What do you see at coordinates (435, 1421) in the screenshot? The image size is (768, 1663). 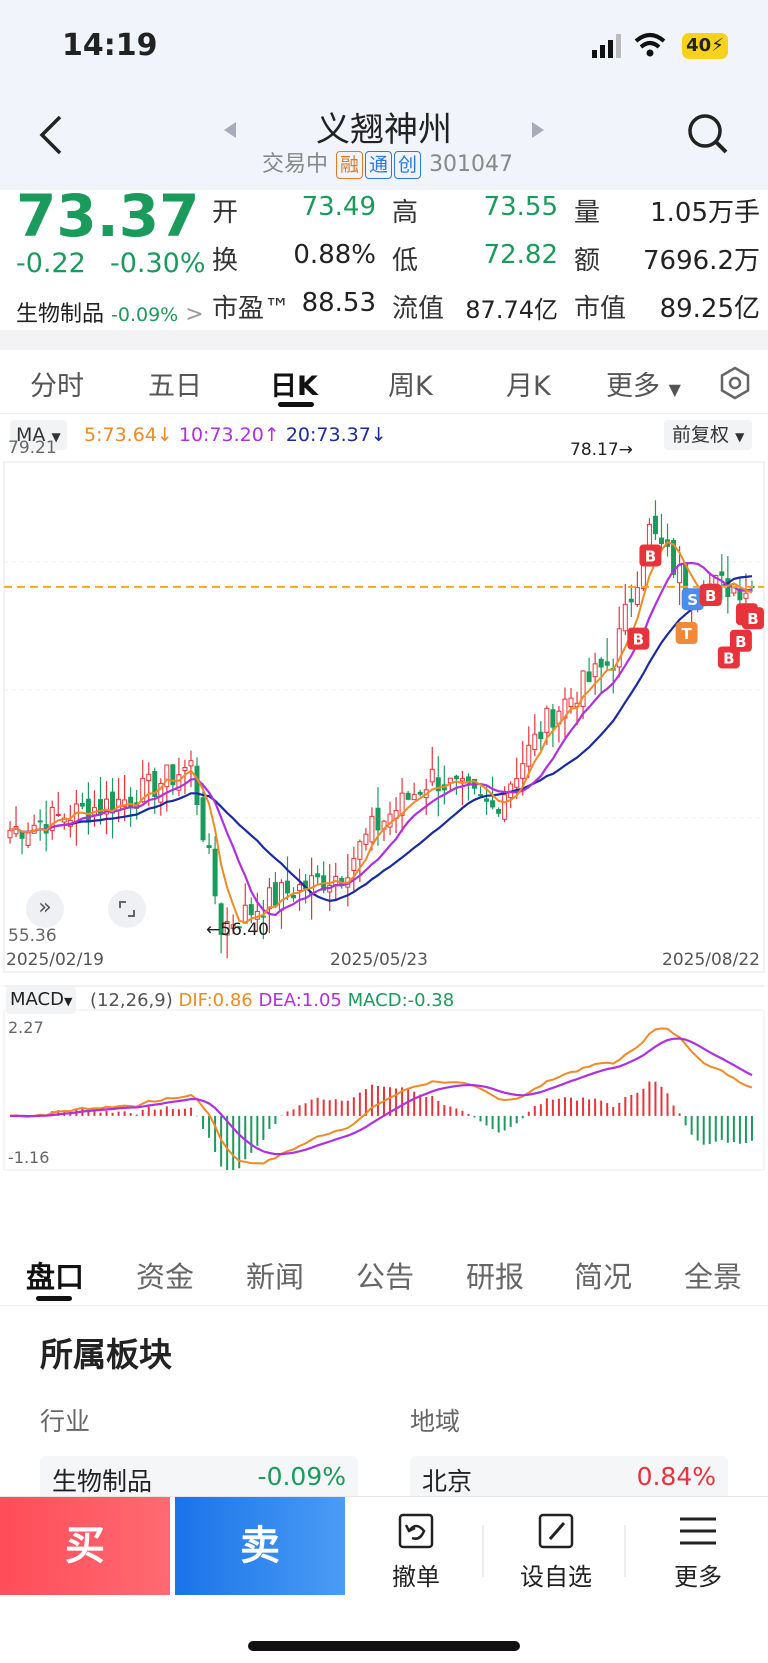 I see `region-label: 地域` at bounding box center [435, 1421].